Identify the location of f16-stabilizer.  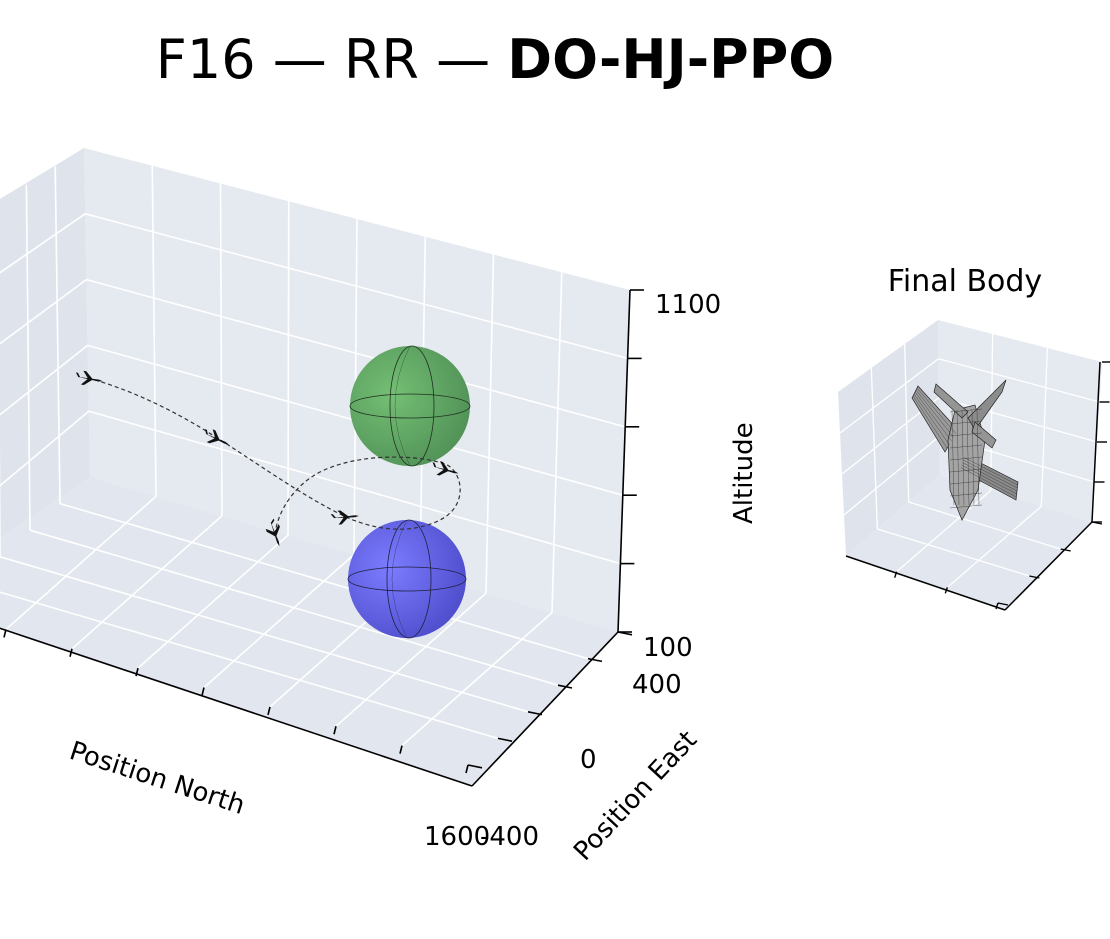
(984, 435).